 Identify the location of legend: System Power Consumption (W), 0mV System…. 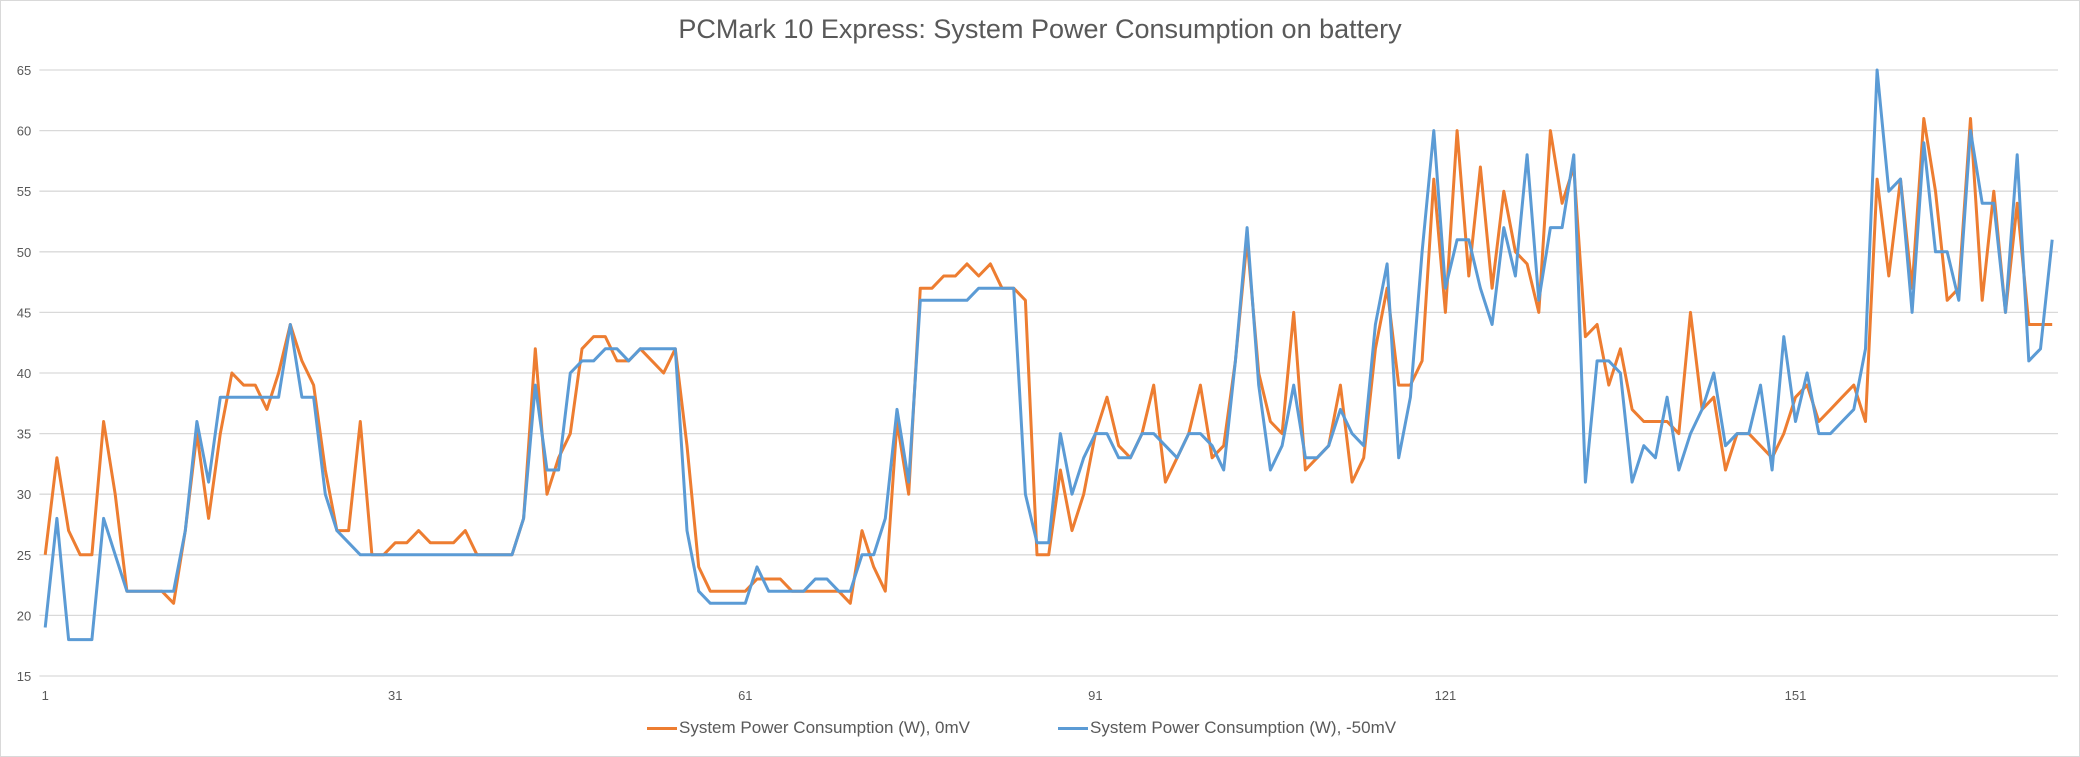
(1040, 731).